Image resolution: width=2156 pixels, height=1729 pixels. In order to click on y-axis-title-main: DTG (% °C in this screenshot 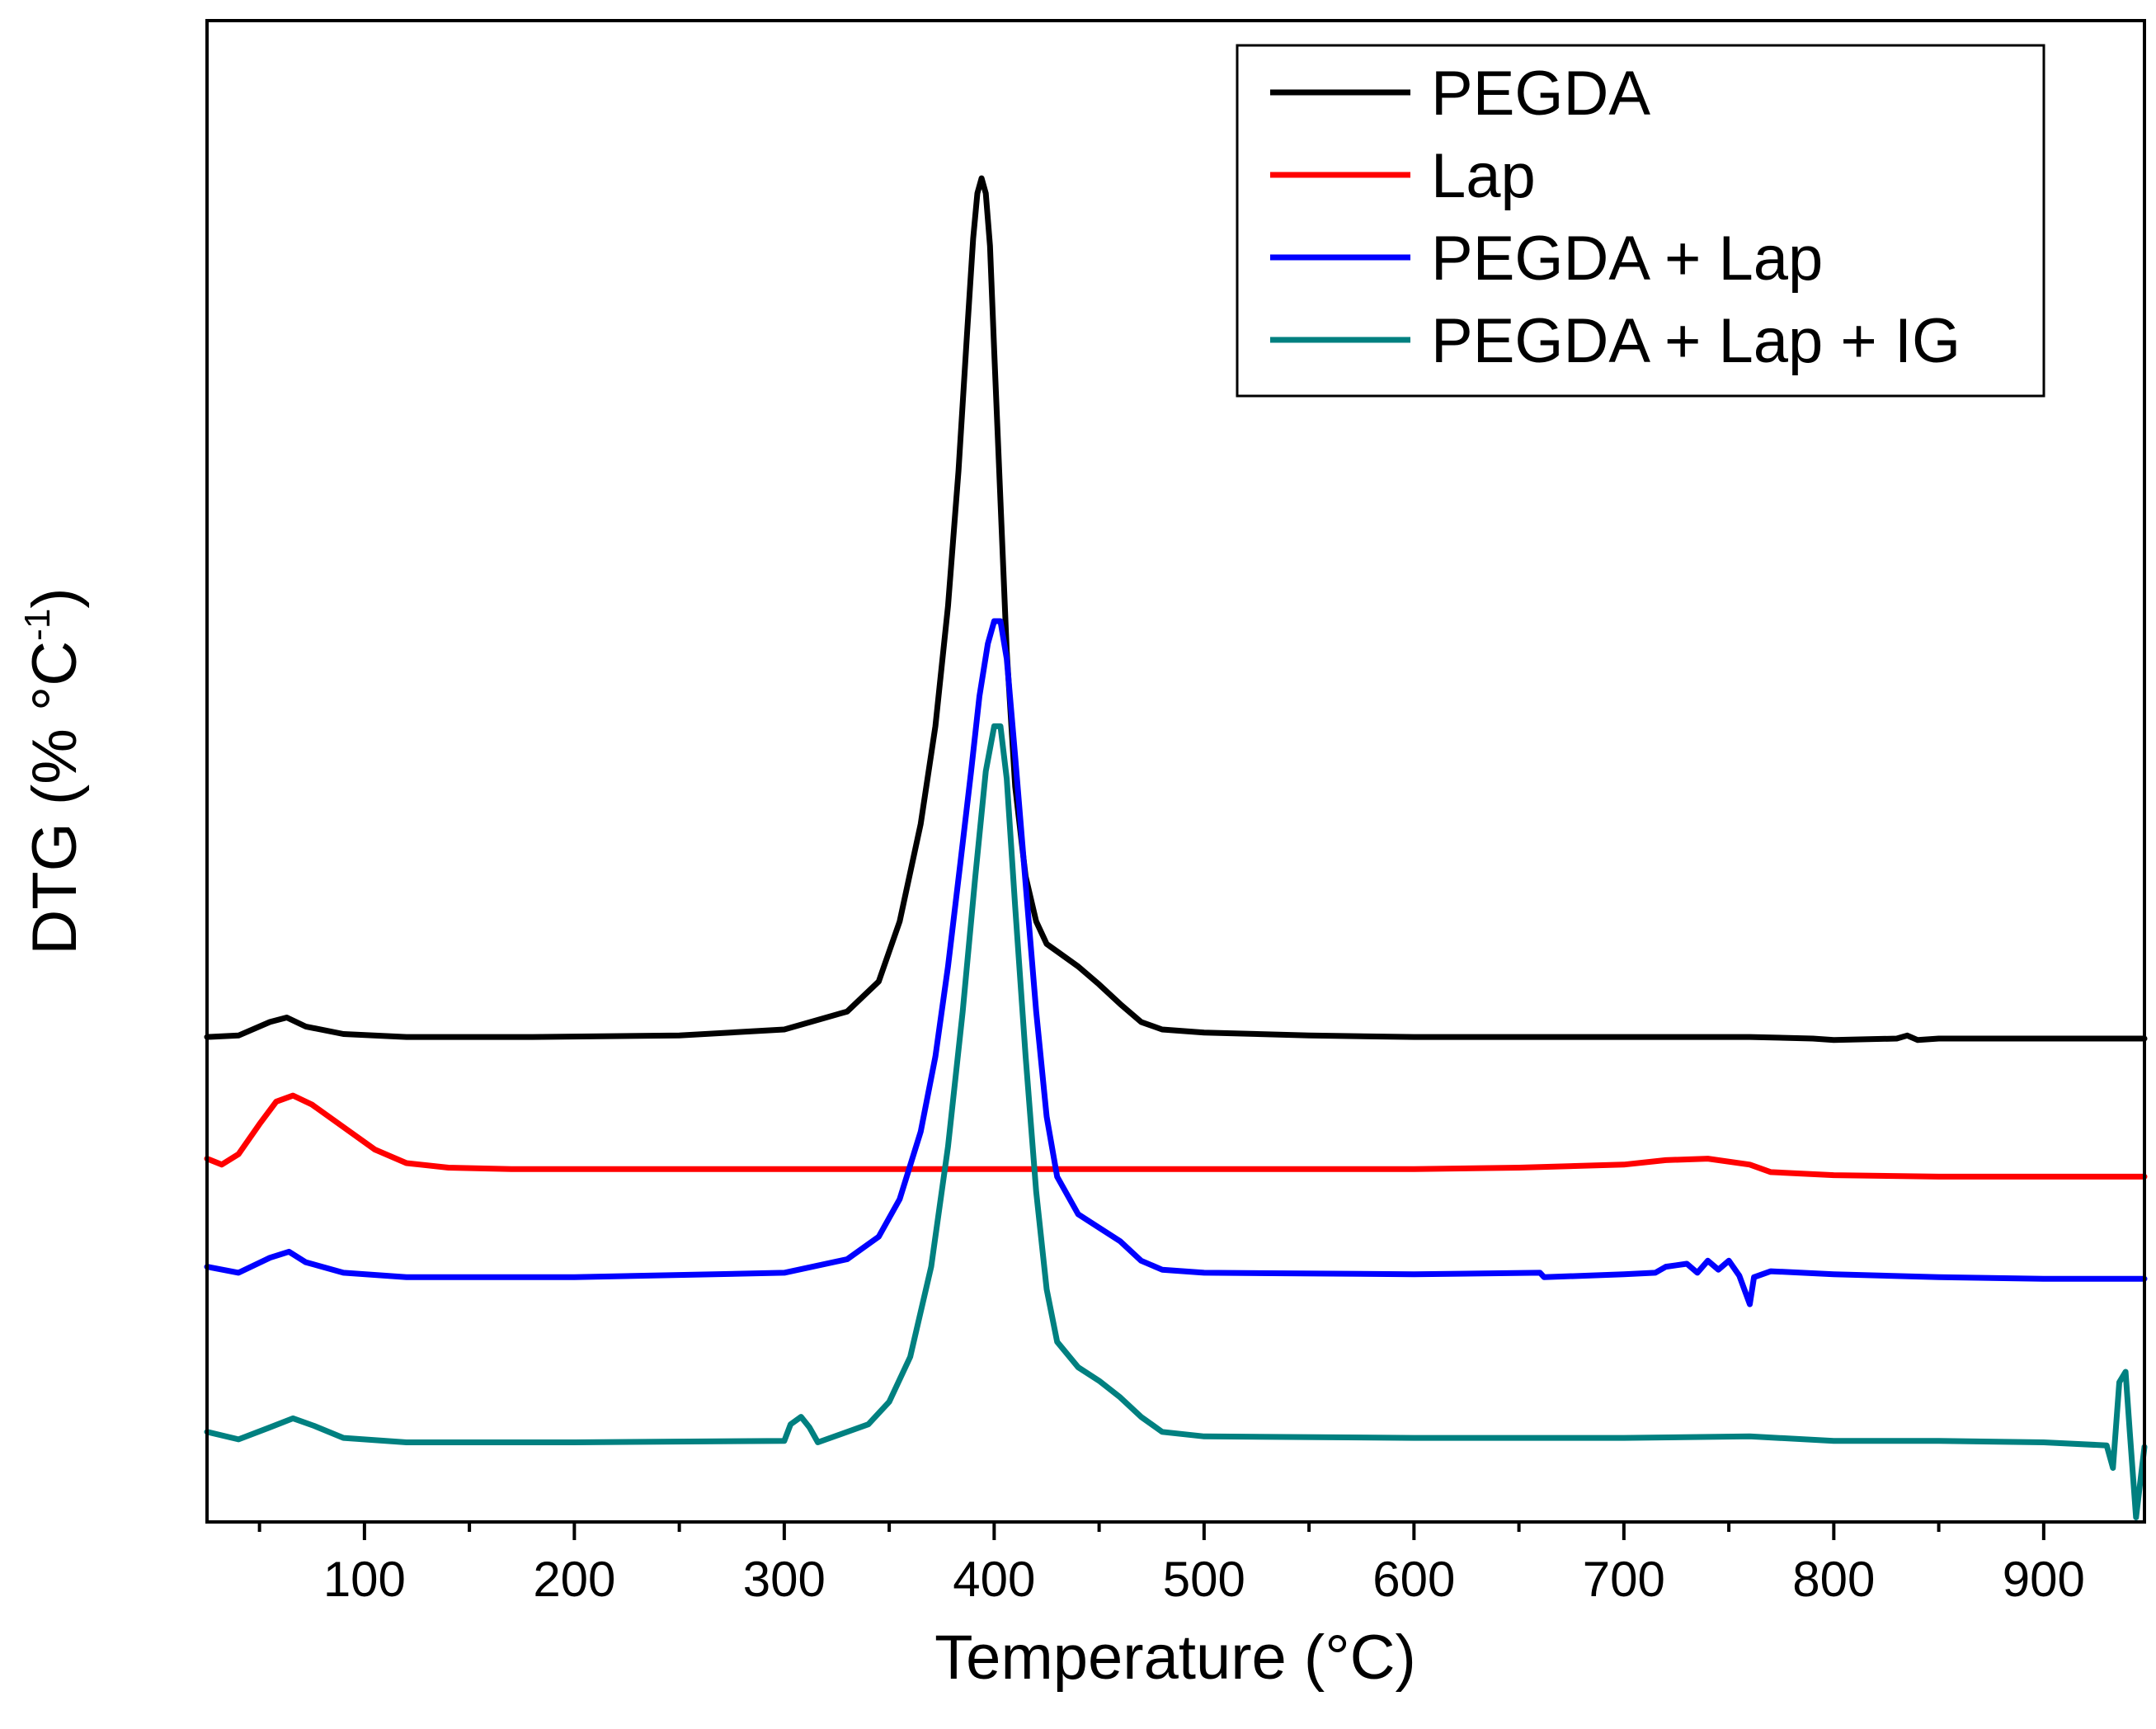, I will do `click(55, 798)`.